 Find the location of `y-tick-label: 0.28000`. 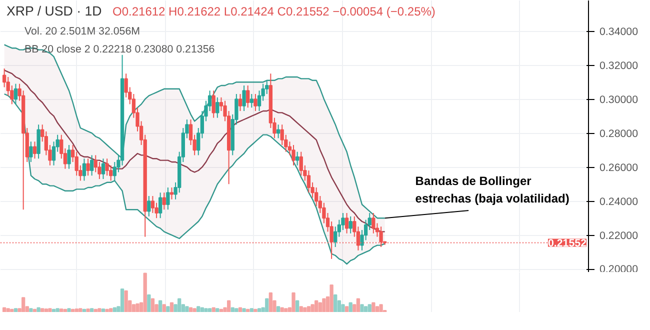

y-tick-label: 0.28000 is located at coordinates (619, 134).